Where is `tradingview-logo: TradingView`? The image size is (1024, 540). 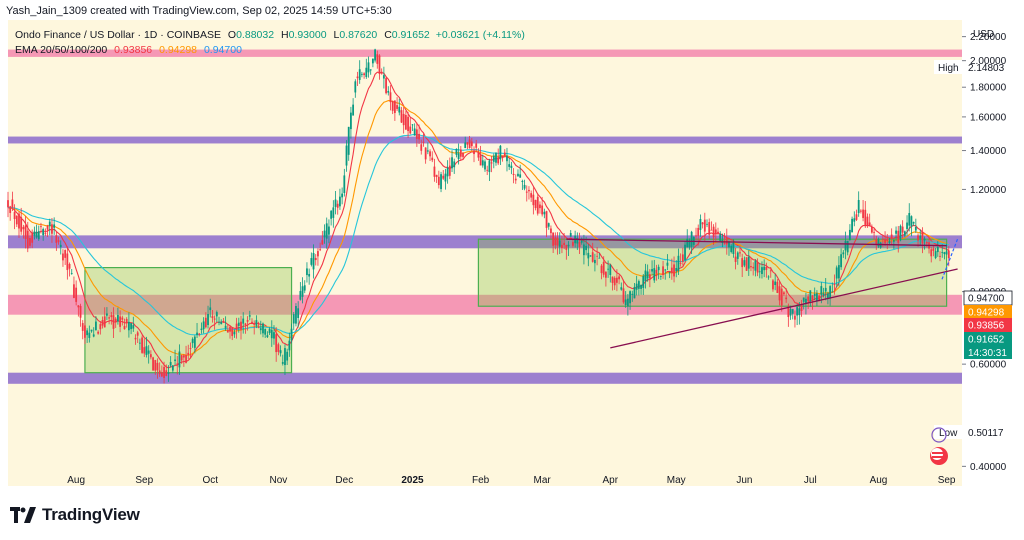 tradingview-logo: TradingView is located at coordinates (75, 515).